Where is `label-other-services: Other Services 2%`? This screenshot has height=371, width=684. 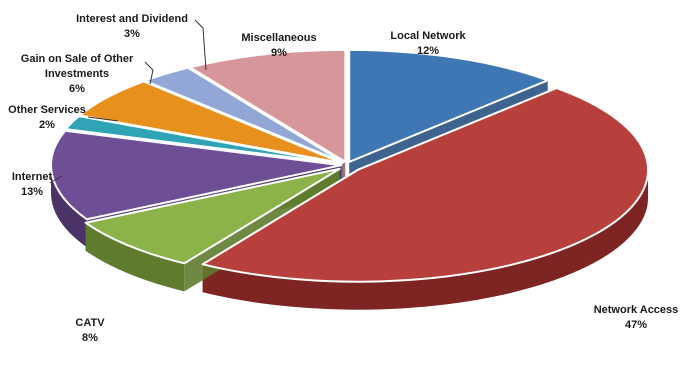
label-other-services: Other Services 2% is located at coordinates (47, 117).